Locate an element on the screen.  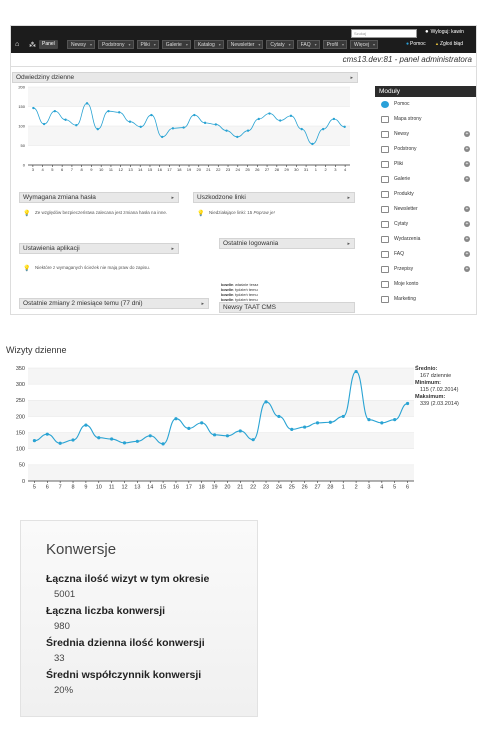
module-item-6: Produkty is located at coordinates (425, 194).